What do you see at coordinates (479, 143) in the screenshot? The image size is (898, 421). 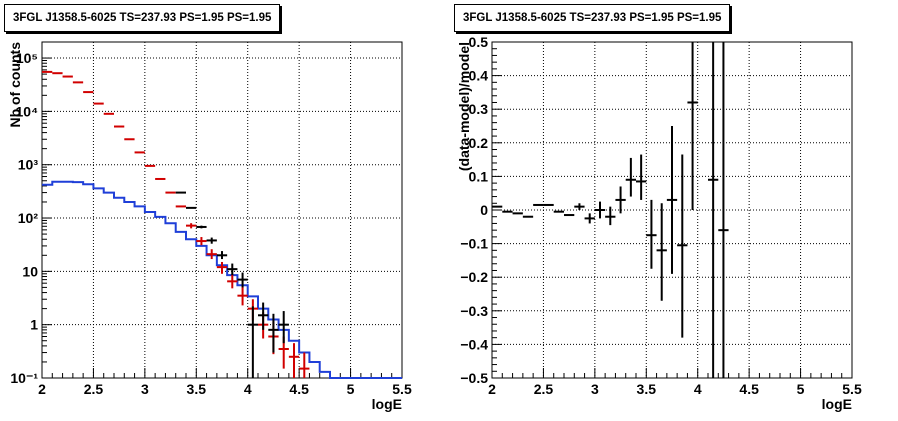 I see `y-tick-label: 0.2` at bounding box center [479, 143].